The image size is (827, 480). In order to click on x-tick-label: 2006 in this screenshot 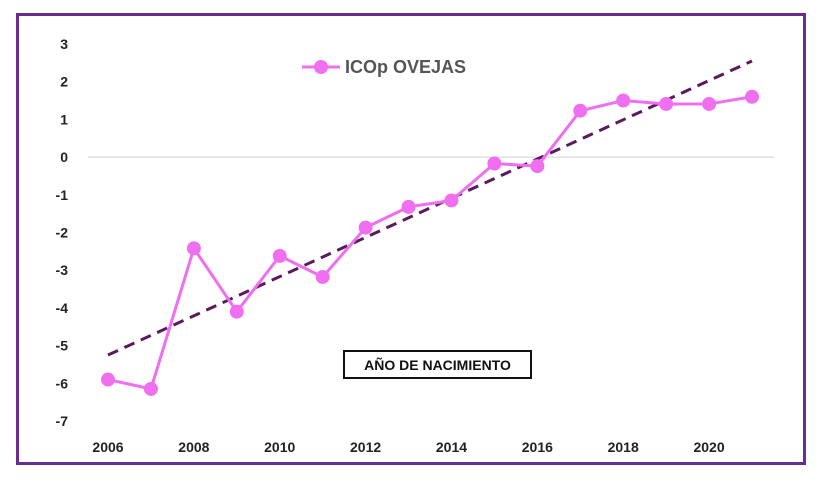, I will do `click(107, 447)`.